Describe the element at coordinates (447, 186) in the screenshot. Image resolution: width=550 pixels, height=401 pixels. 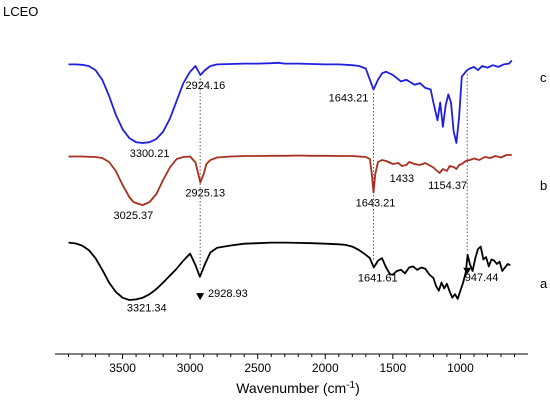
I see `peak-label: 1154.37` at that location.